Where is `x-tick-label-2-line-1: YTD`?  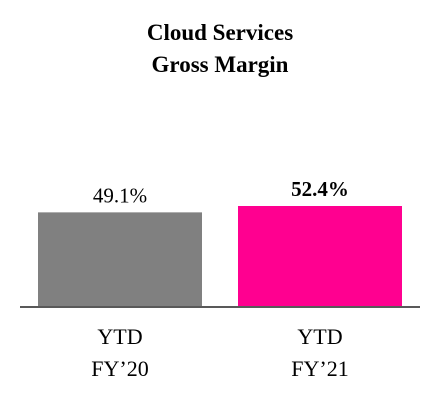 x-tick-label-2-line-1: YTD is located at coordinates (319, 336).